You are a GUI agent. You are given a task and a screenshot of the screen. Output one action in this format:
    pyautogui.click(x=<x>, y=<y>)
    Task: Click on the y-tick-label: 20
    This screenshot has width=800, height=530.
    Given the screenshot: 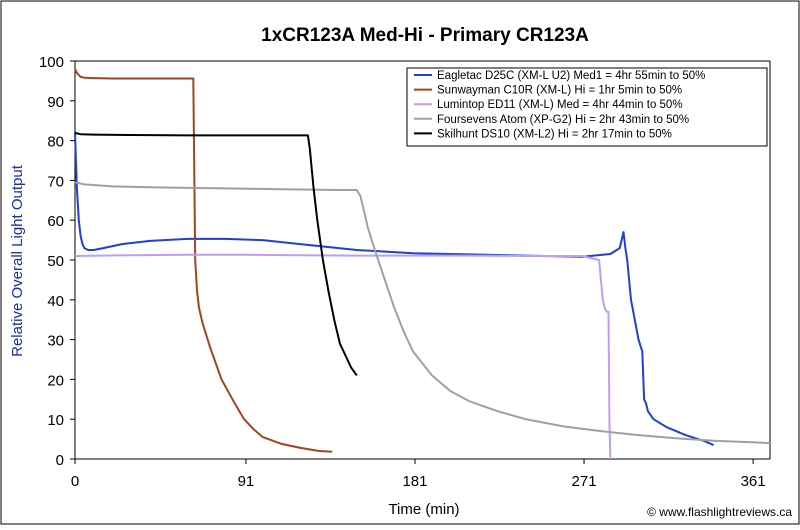 What is the action you would take?
    pyautogui.click(x=55, y=380)
    